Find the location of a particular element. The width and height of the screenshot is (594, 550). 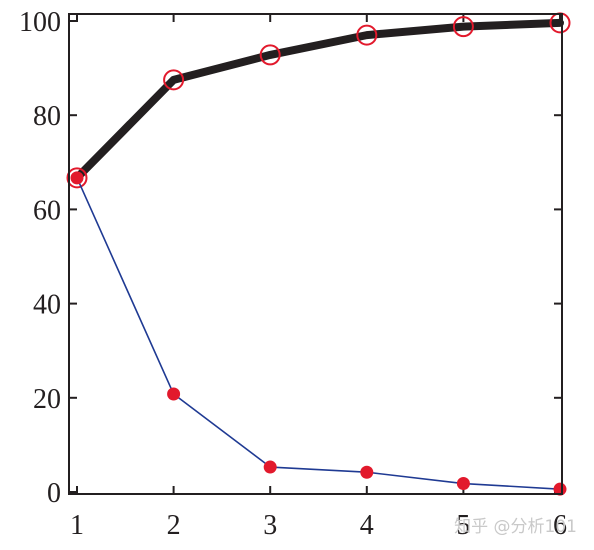

x-tick-label: 1 is located at coordinates (77, 525).